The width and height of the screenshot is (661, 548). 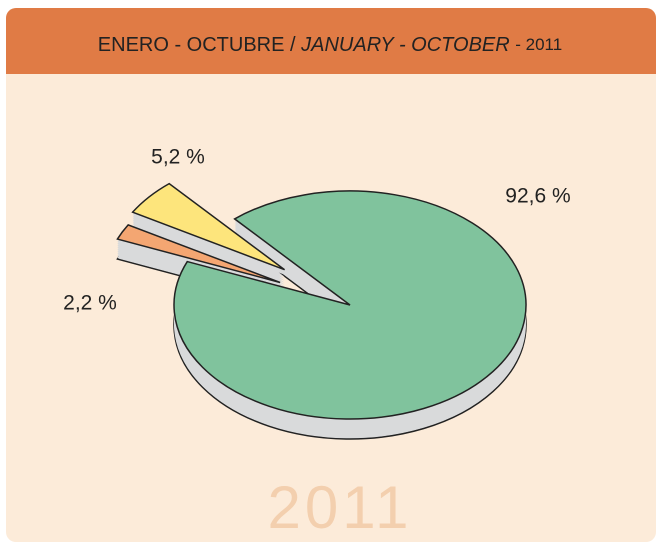 What do you see at coordinates (405, 45) in the screenshot?
I see `title-en: JANUARY - OCTOBER` at bounding box center [405, 45].